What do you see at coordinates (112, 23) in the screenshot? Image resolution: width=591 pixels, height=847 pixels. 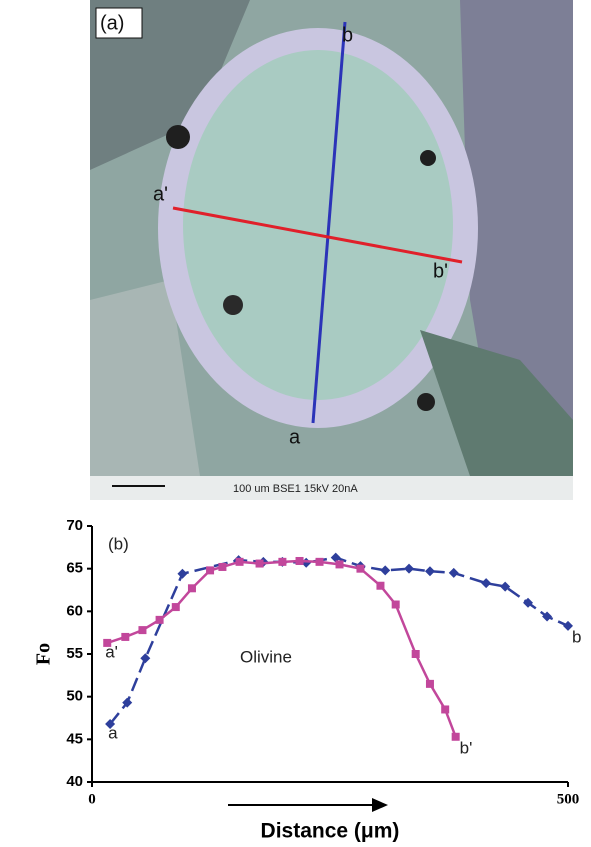 I see `panel-label: (a)` at bounding box center [112, 23].